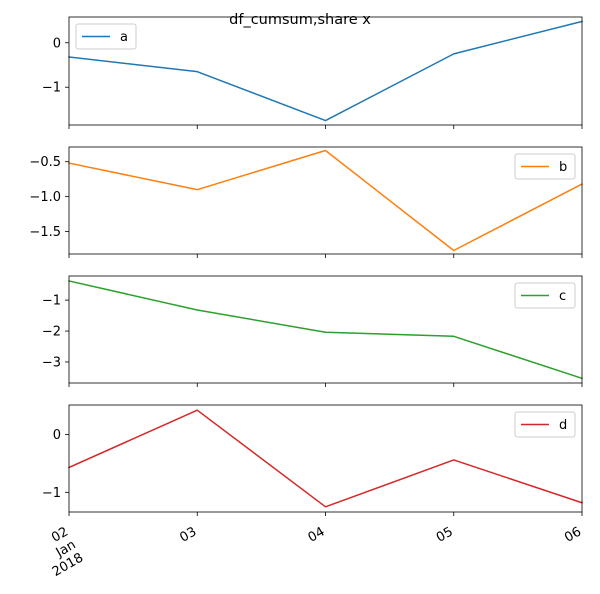  Describe the element at coordinates (51, 362) in the screenshot. I see `y-tick-label: −3` at that location.